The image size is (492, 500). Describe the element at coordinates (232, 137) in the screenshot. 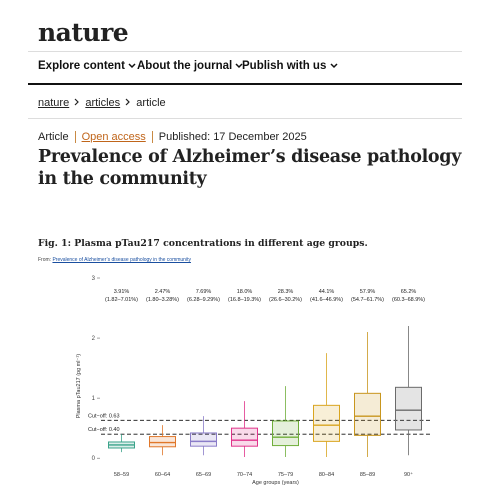

I see `published-date: Published: 17 December 2025` at that location.